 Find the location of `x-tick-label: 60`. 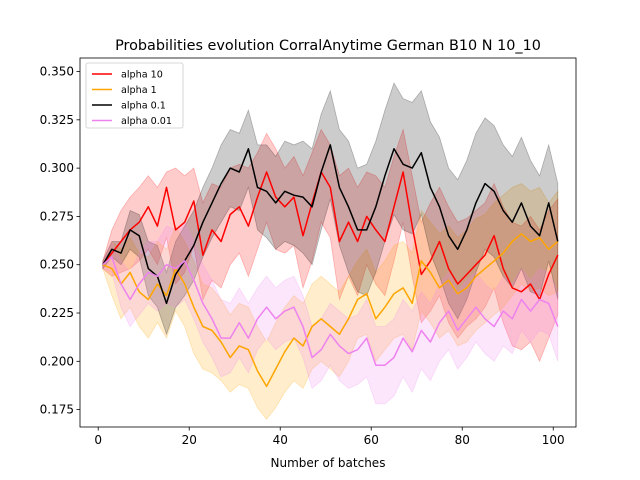

x-tick-label: 60 is located at coordinates (371, 440).